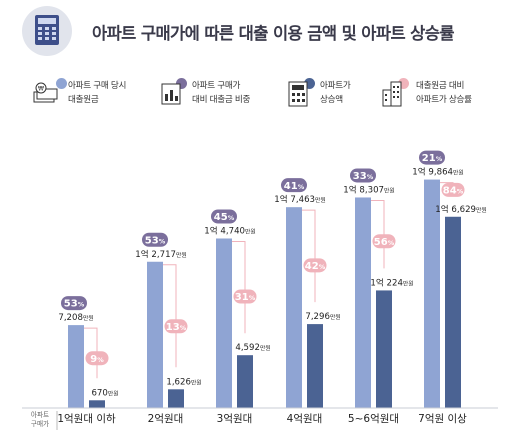  Describe the element at coordinates (442, 419) in the screenshot. I see `category-label: 7억원 이상` at that location.